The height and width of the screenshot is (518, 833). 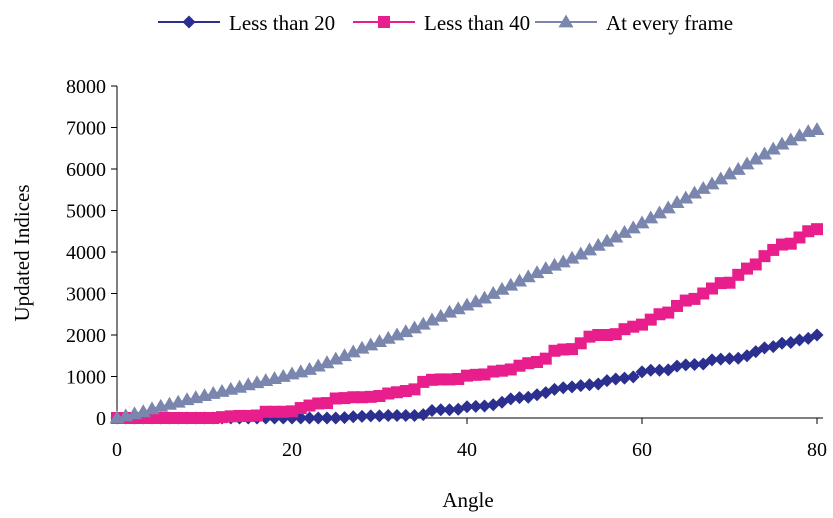 I want to click on x-tick-label: 60, so click(x=642, y=450).